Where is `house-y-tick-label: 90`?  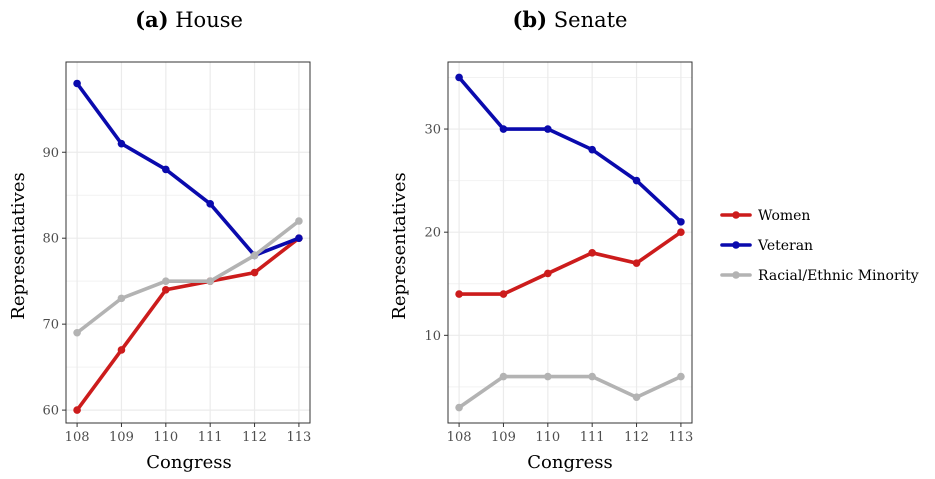 house-y-tick-label: 90 is located at coordinates (50, 153).